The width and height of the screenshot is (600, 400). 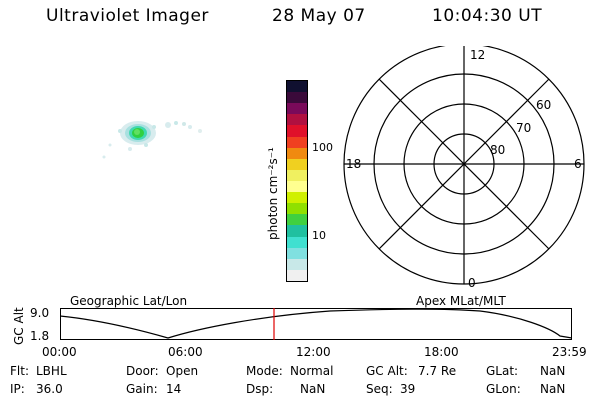 I want to click on orbit-altitude-curve, so click(x=316, y=323).